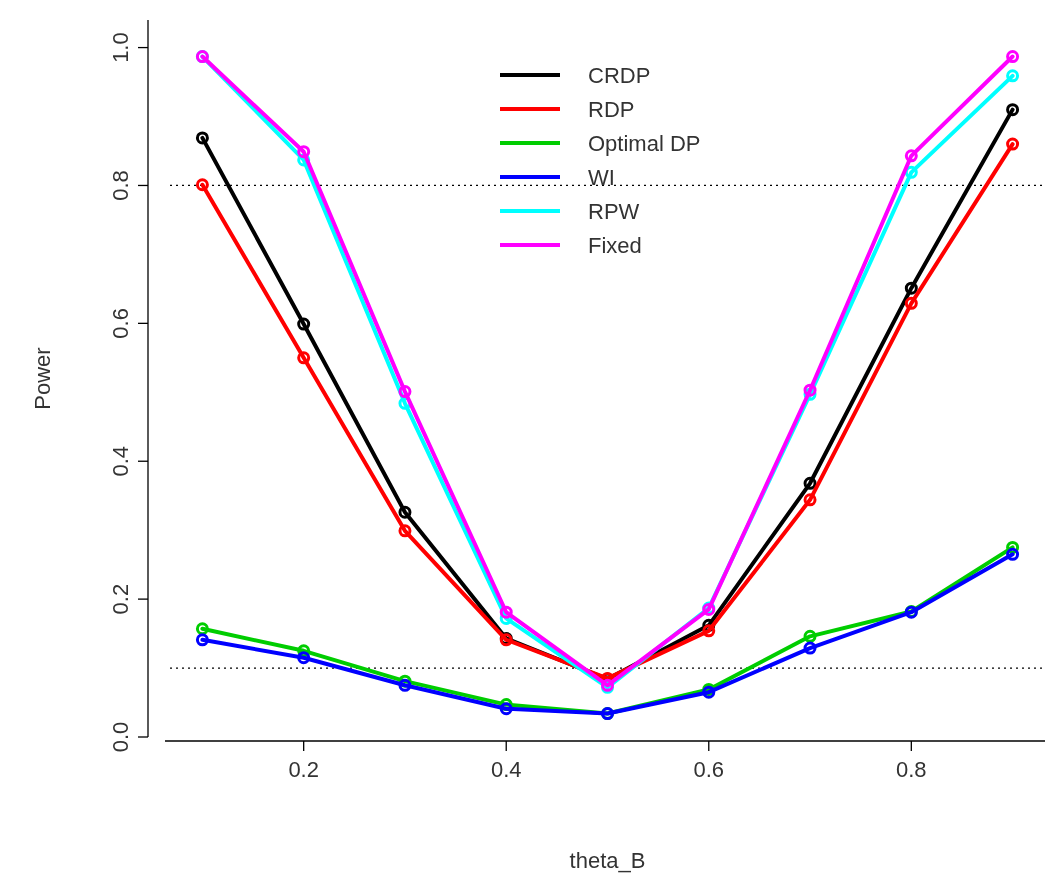 The image size is (1054, 885). Describe the element at coordinates (303, 769) in the screenshot. I see `x-tick-label: 0.2` at that location.